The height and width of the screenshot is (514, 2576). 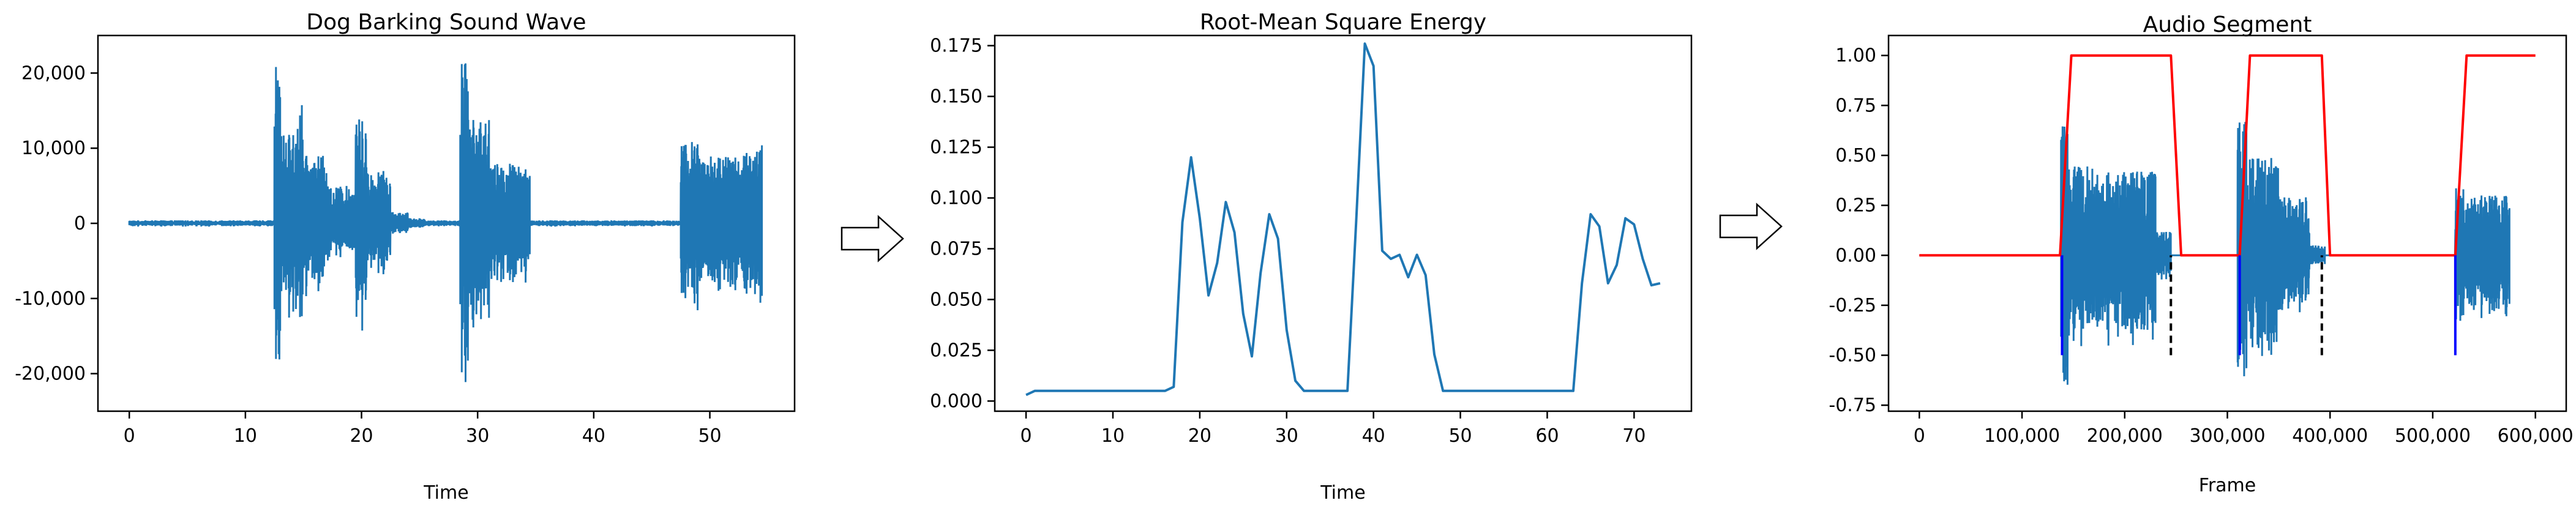 What do you see at coordinates (1856, 106) in the screenshot?
I see `y-tick-label: 0.75` at bounding box center [1856, 106].